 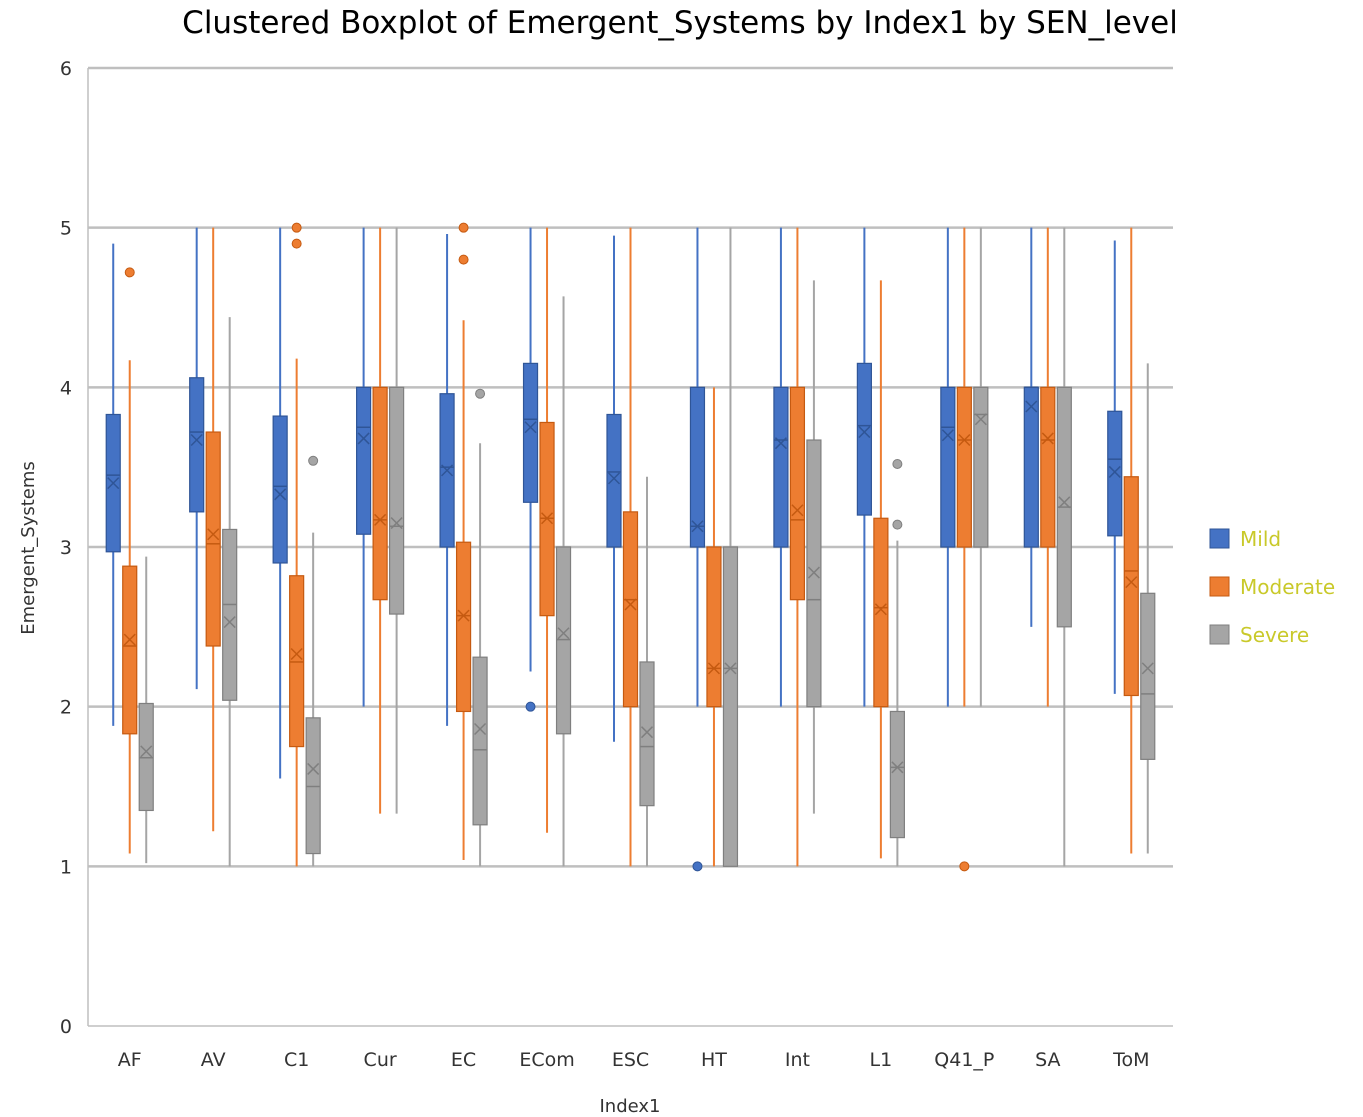 I want to click on category-label: L1, so click(x=881, y=1060).